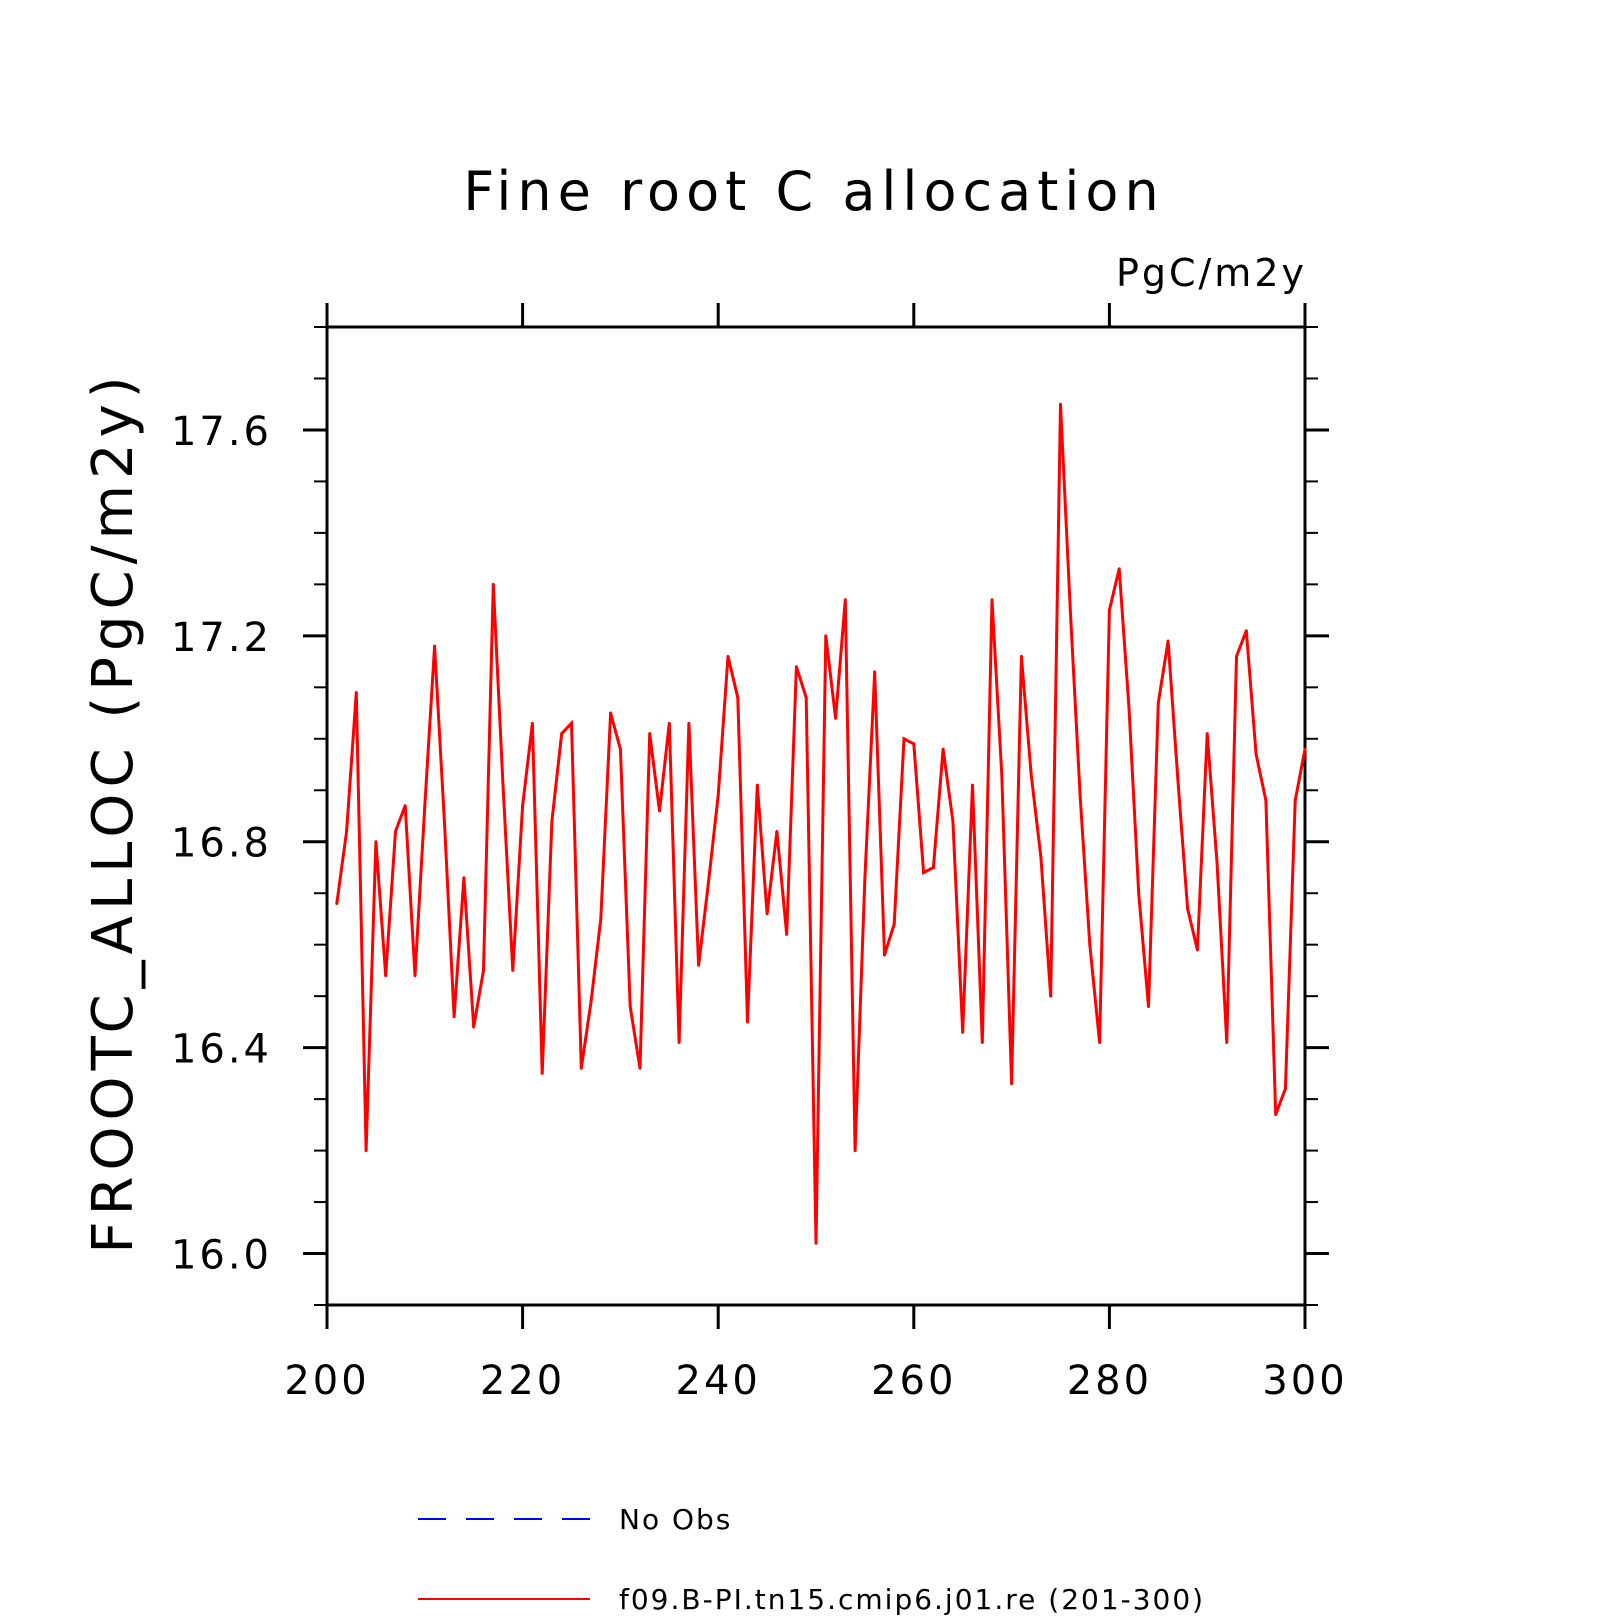 This screenshot has width=1620, height=1620. Describe the element at coordinates (913, 1381) in the screenshot. I see `x-tick-label: 260` at that location.